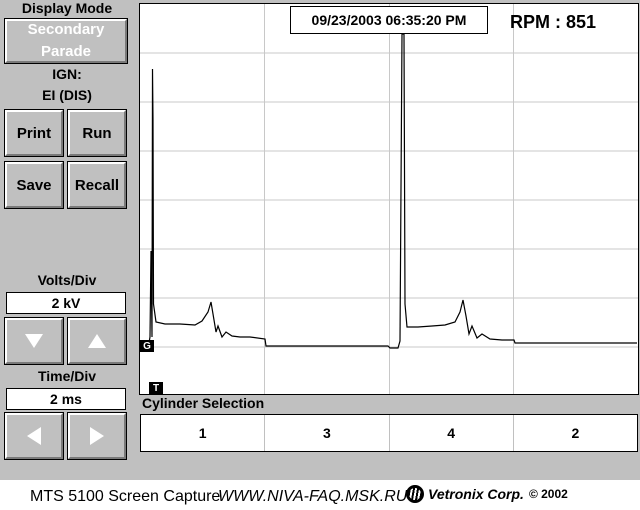 The image size is (640, 510). I want to click on time-div-value: 2 ms, so click(66, 399).